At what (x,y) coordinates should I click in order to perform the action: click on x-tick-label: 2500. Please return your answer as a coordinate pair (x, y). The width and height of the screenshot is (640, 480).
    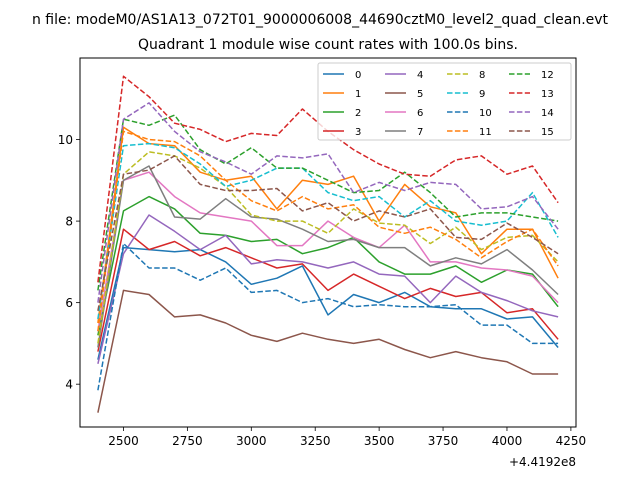
    Looking at the image, I should click on (123, 441).